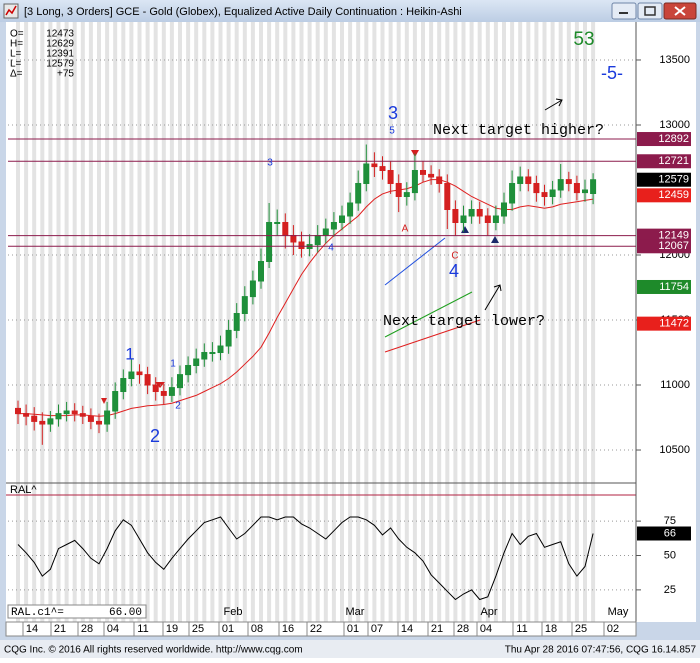 This screenshot has height=663, width=700. I want to click on arrow-up-right, so click(553, 104).